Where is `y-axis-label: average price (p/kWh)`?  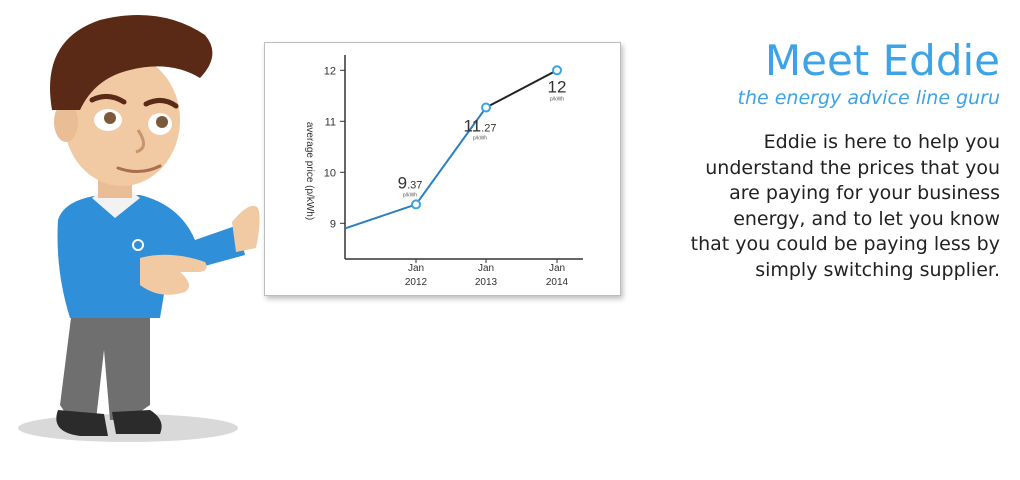 y-axis-label: average price (p/kWh) is located at coordinates (309, 171).